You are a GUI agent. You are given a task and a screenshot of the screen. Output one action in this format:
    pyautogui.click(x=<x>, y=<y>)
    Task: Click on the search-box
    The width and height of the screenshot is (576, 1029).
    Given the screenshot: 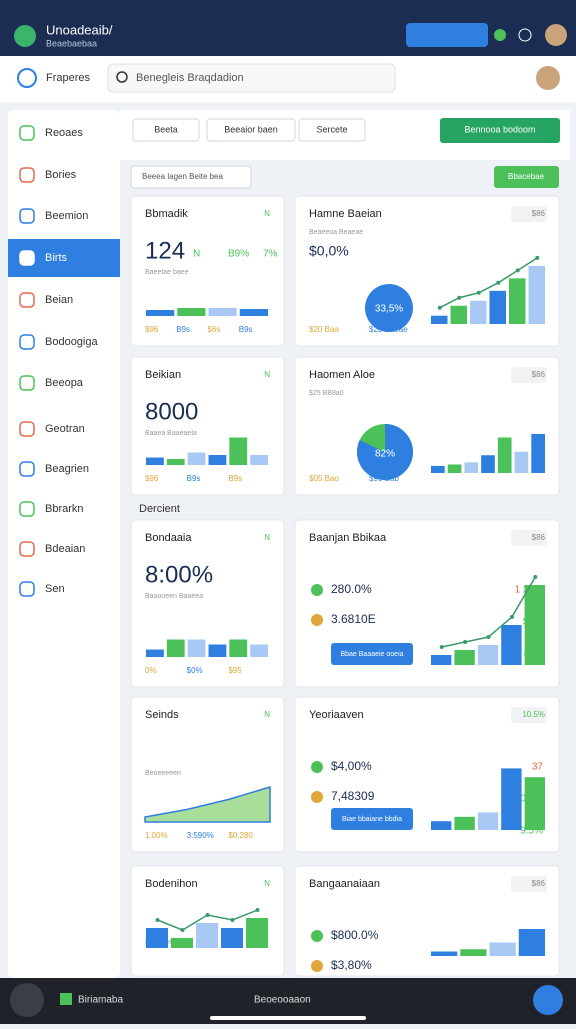 What is the action you would take?
    pyautogui.click(x=251, y=78)
    